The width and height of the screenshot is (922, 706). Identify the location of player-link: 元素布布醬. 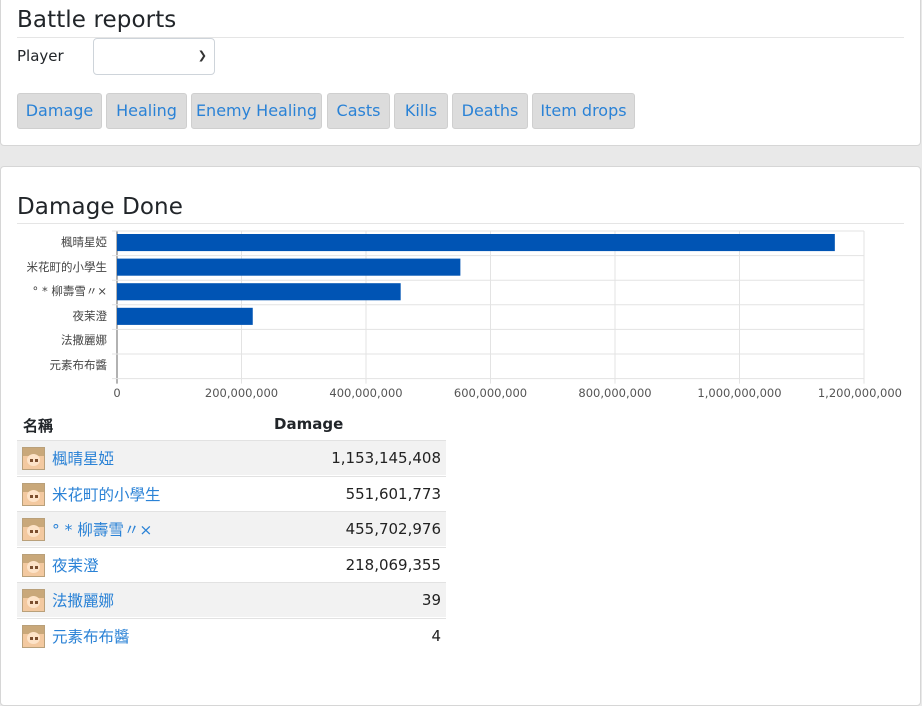
(91, 636).